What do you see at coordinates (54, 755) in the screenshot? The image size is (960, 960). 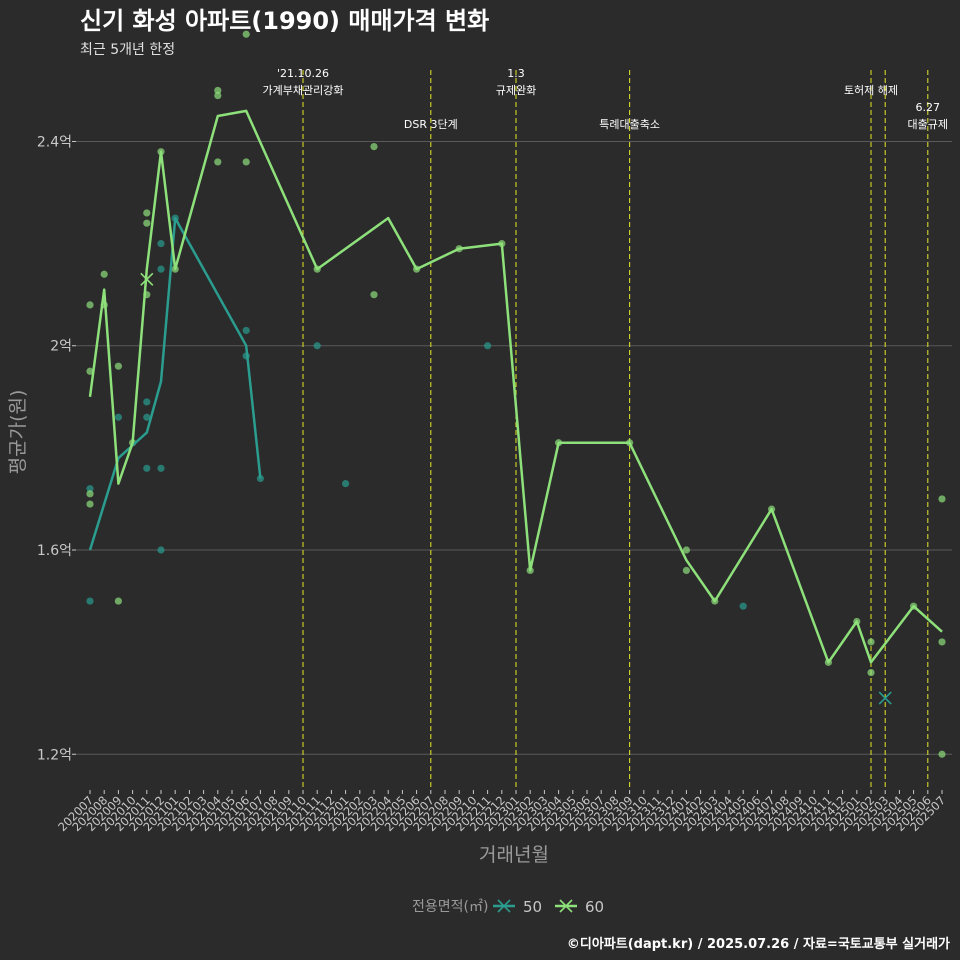 I see `y-tick-label: 1.2억` at bounding box center [54, 755].